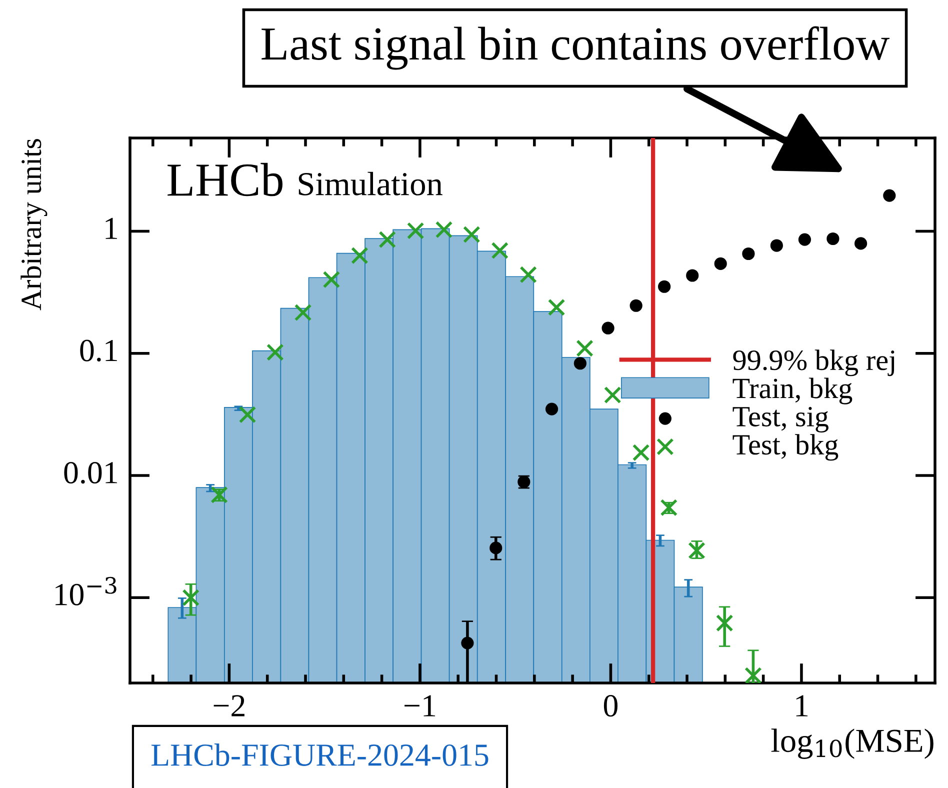 The width and height of the screenshot is (948, 788). What do you see at coordinates (225, 179) in the screenshot?
I see `annotation: LHCb` at bounding box center [225, 179].